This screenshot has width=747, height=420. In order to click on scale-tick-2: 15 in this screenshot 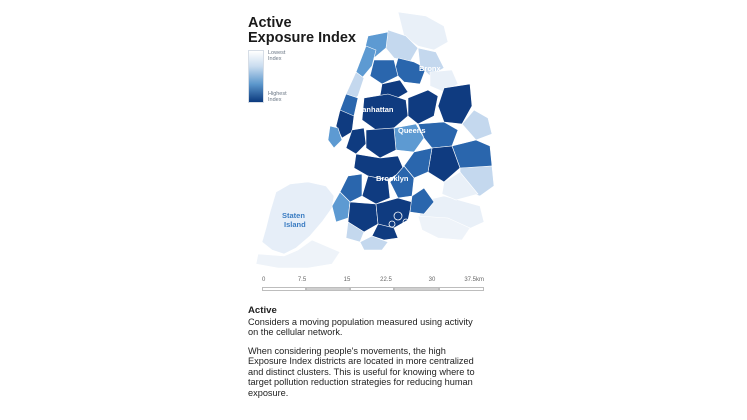, I will do `click(347, 280)`.